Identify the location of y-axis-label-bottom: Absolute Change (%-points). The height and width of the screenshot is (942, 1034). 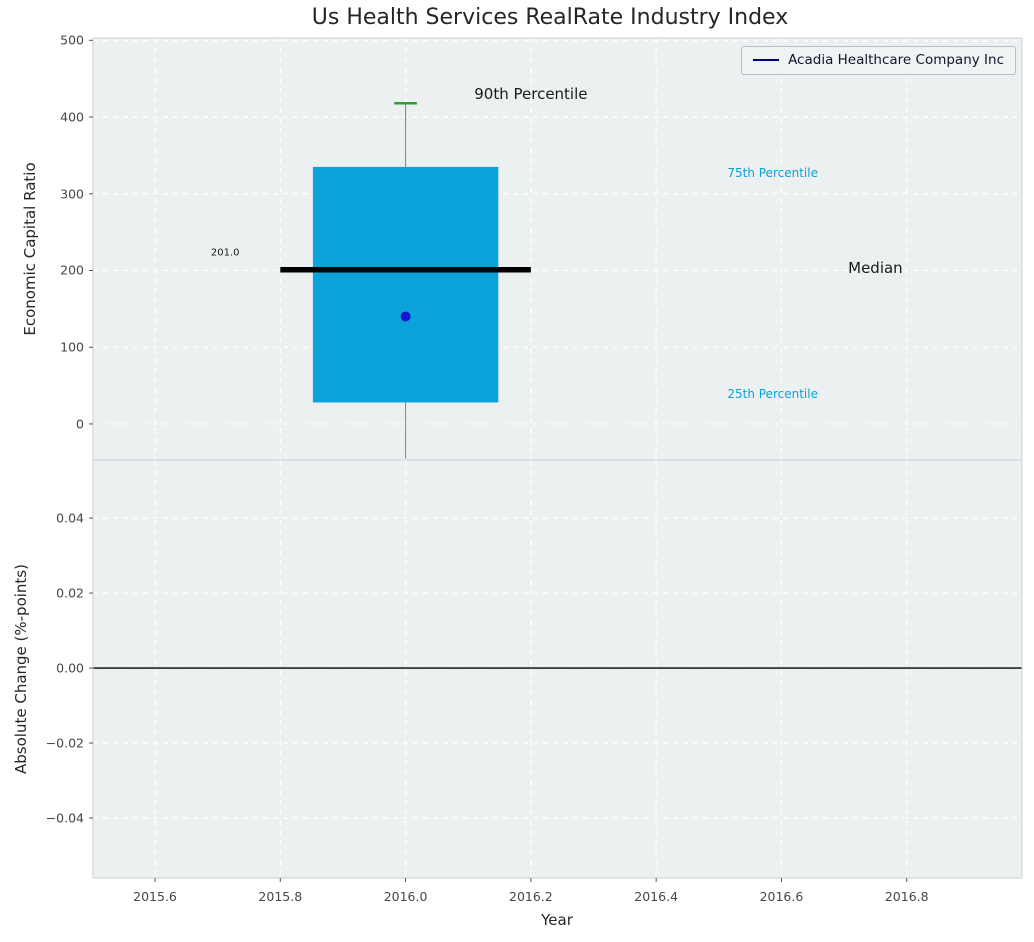
(21, 669).